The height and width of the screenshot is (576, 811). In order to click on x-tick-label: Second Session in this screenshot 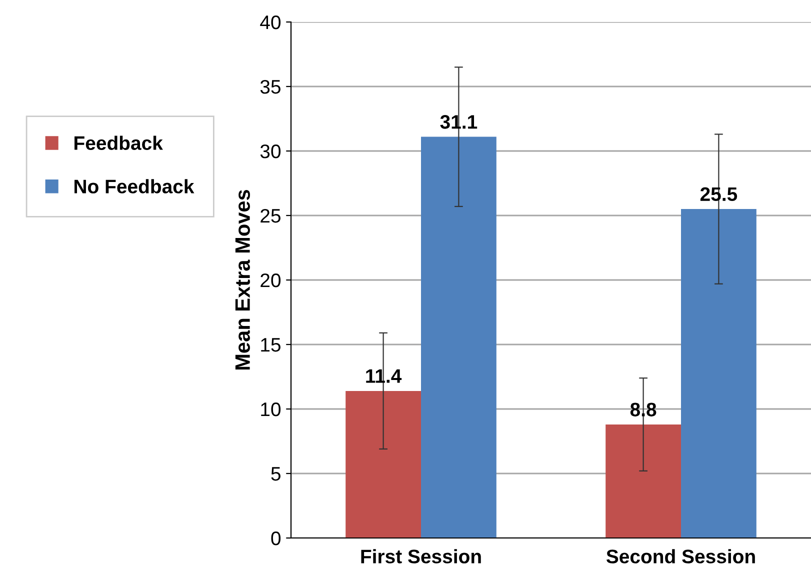, I will do `click(680, 556)`.